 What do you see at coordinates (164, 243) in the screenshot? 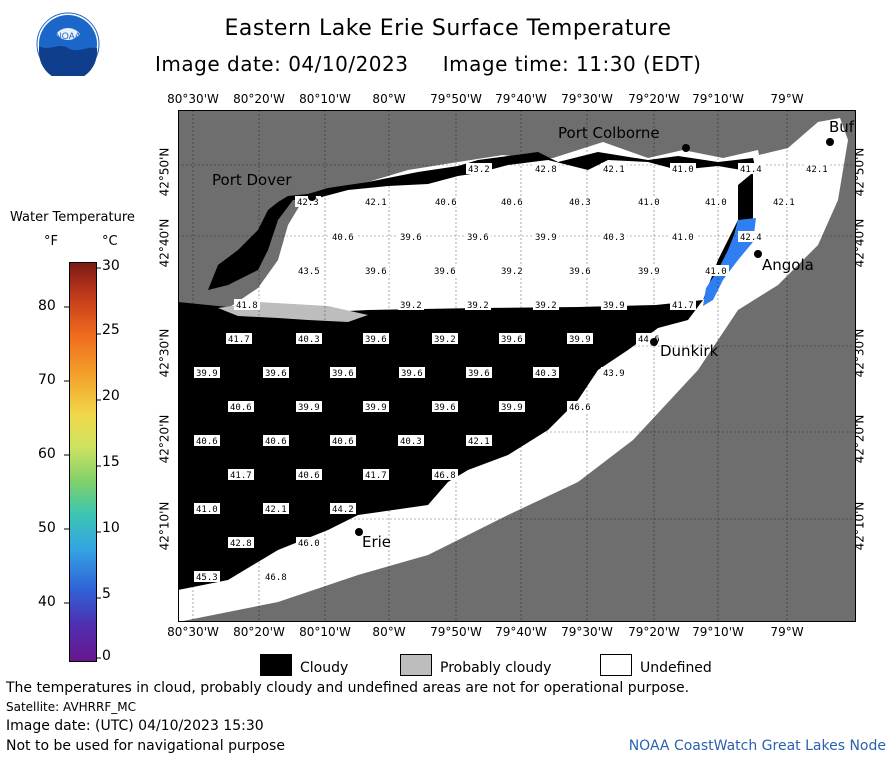
I see `lat-label-left: 42°40'N` at bounding box center [164, 243].